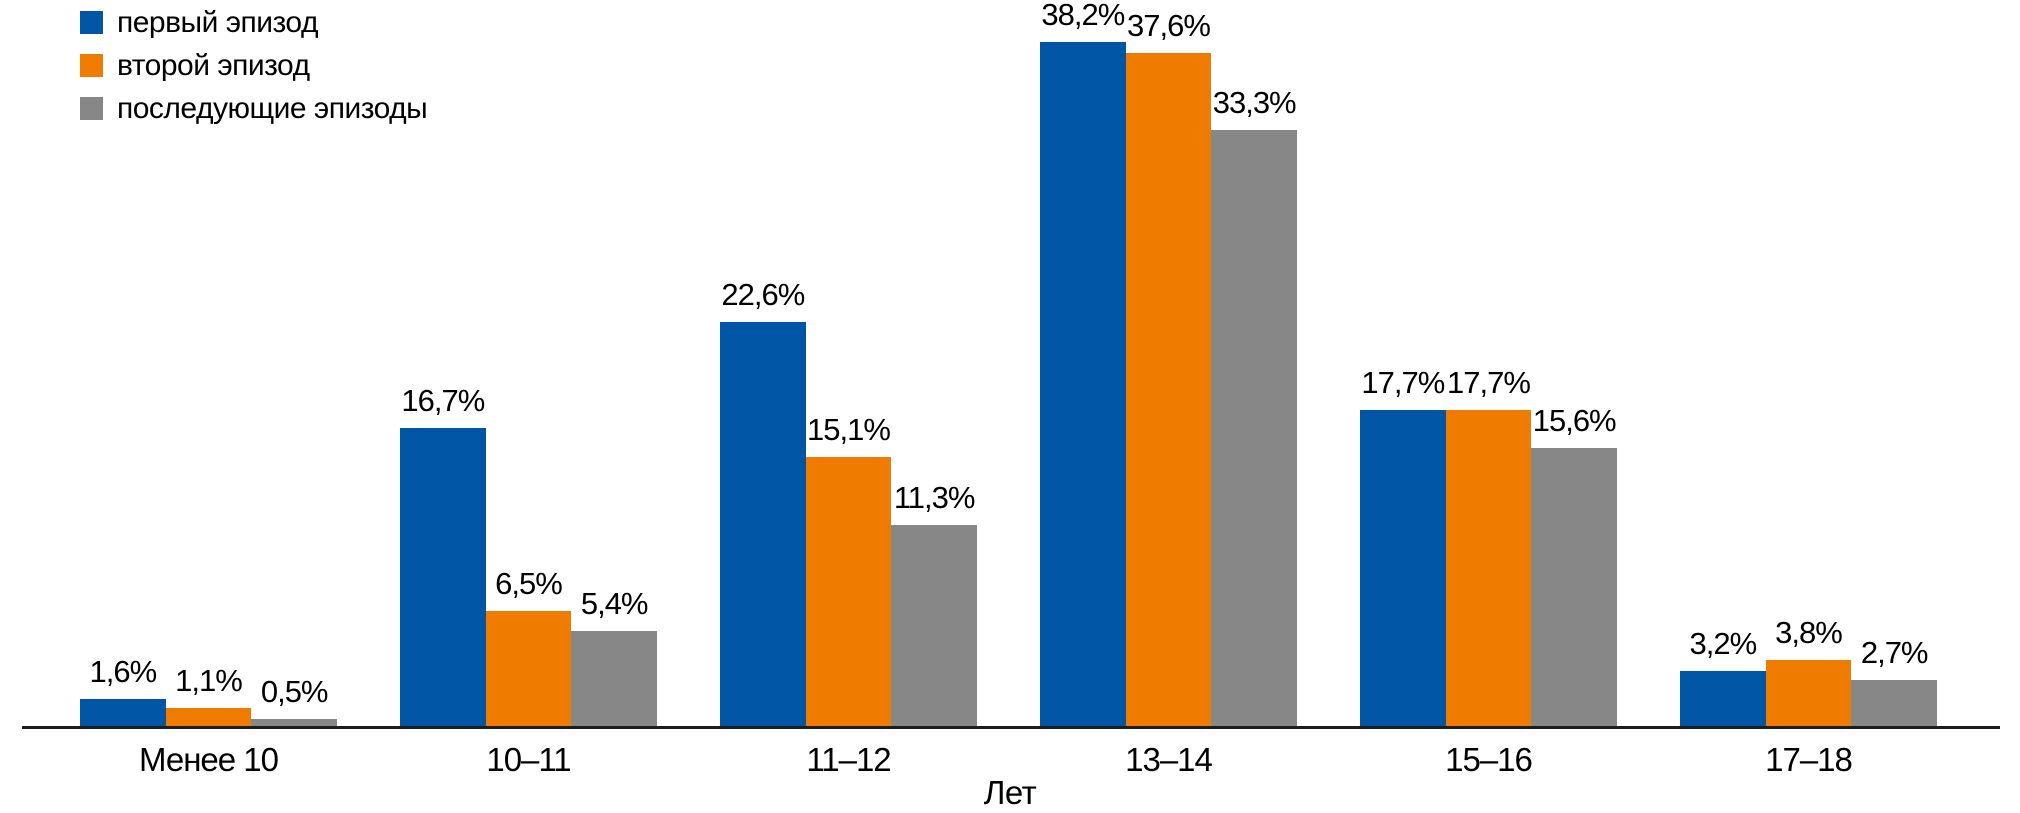 The width and height of the screenshot is (2020, 813). Describe the element at coordinates (1010, 792) in the screenshot. I see `x-axis-title: Лет` at that location.